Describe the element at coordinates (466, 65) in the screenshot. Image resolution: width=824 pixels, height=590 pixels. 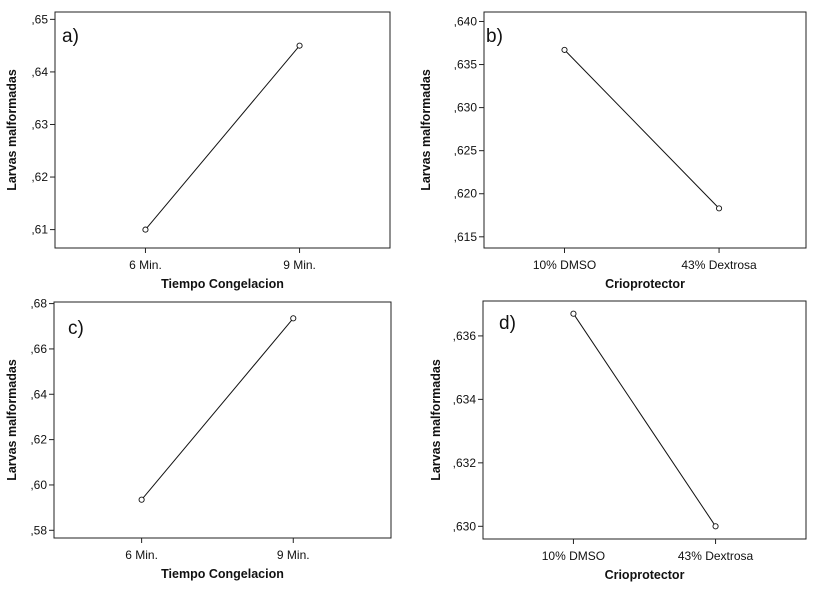
I see `y-tick-label: ,635` at that location.